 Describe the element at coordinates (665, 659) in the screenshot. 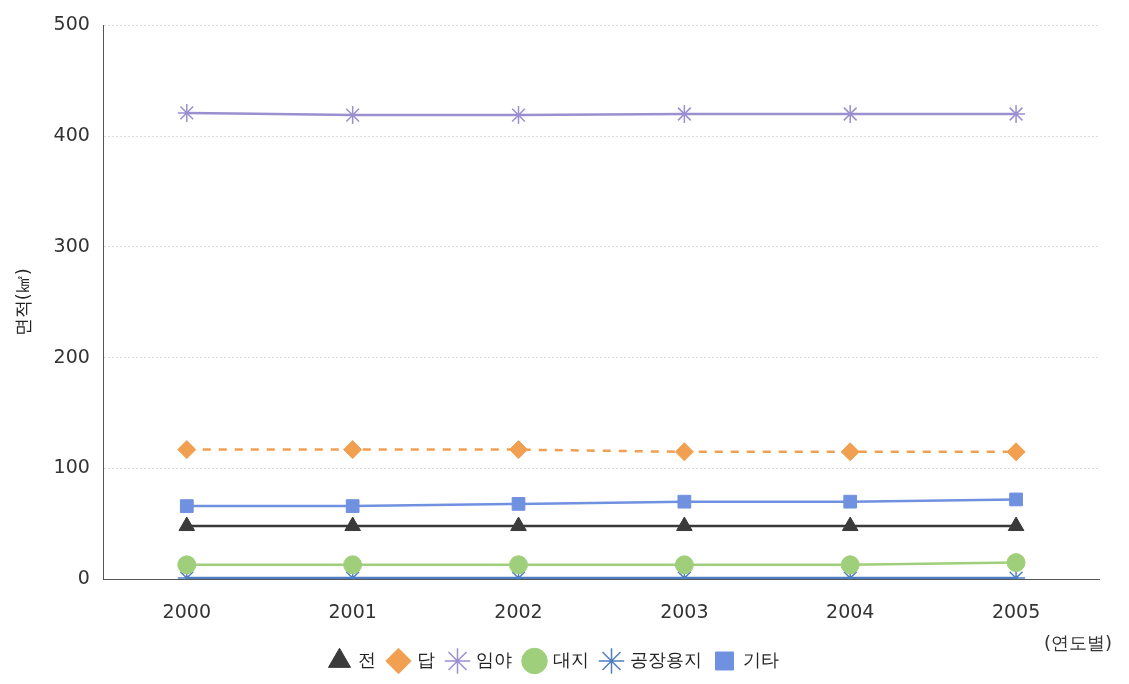

I see `legend-label: 공장용지` at that location.